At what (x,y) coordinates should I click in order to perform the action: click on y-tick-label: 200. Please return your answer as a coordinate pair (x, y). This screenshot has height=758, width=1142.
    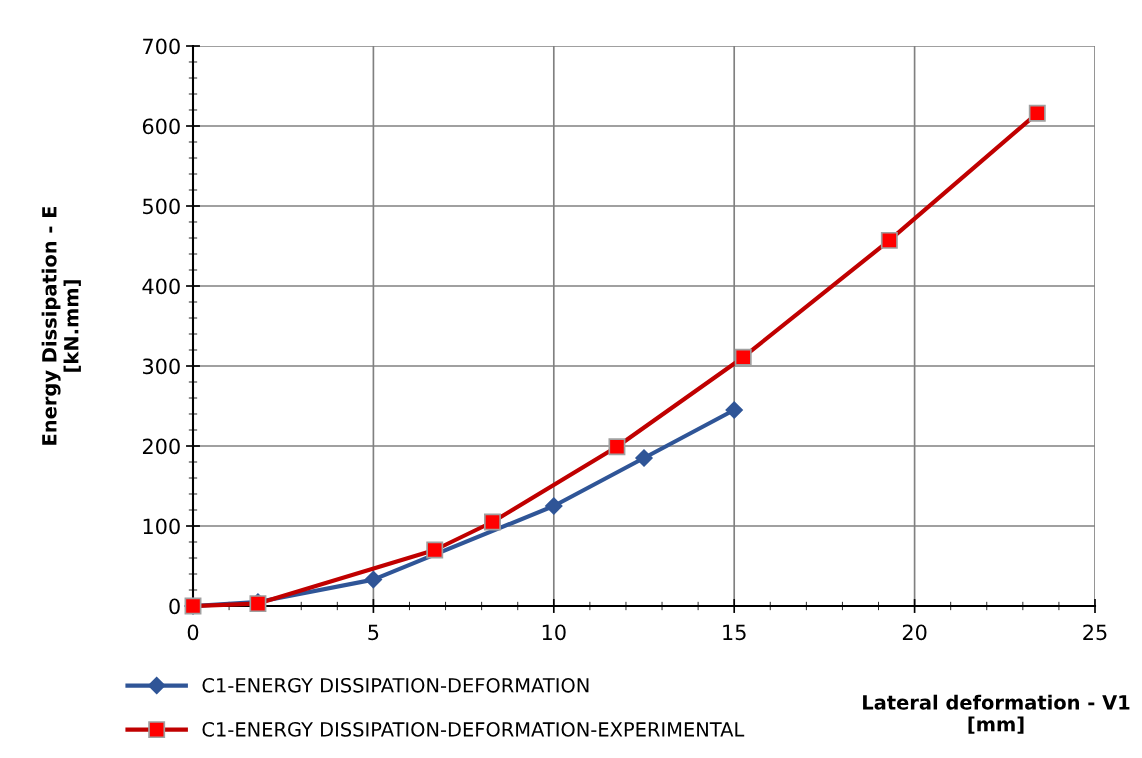
    Looking at the image, I should click on (161, 446).